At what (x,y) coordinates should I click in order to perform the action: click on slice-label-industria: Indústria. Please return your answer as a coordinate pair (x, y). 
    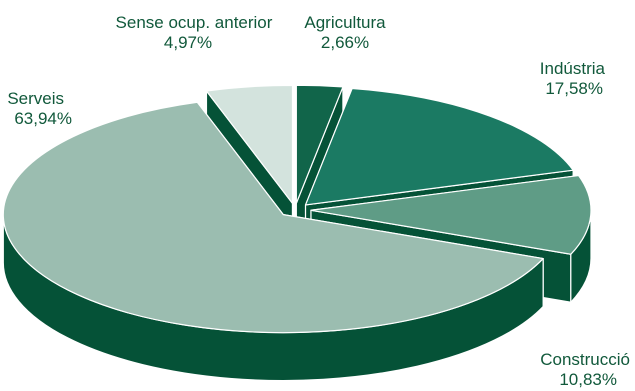
    Looking at the image, I should click on (573, 68).